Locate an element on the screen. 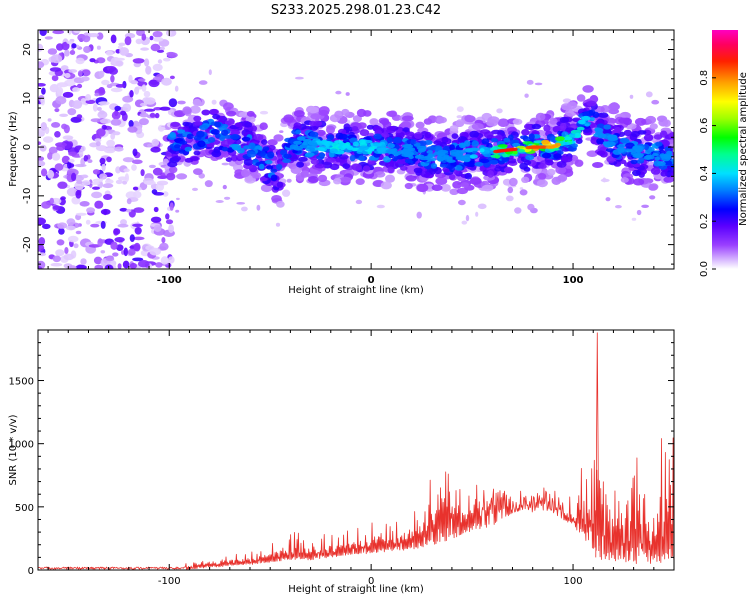  x-tick-label: 0 is located at coordinates (371, 581).